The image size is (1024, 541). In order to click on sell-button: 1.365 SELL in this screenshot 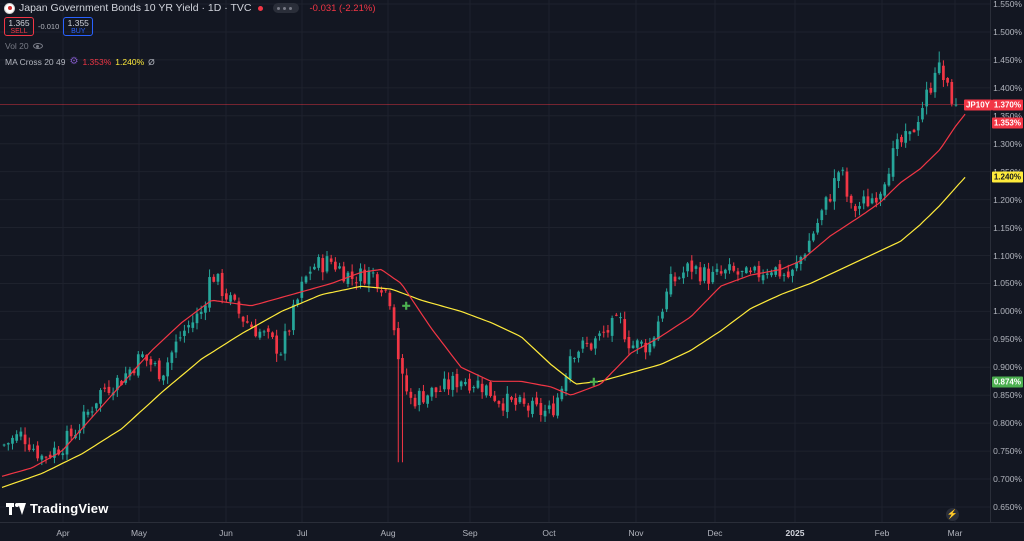, I will do `click(19, 26)`.